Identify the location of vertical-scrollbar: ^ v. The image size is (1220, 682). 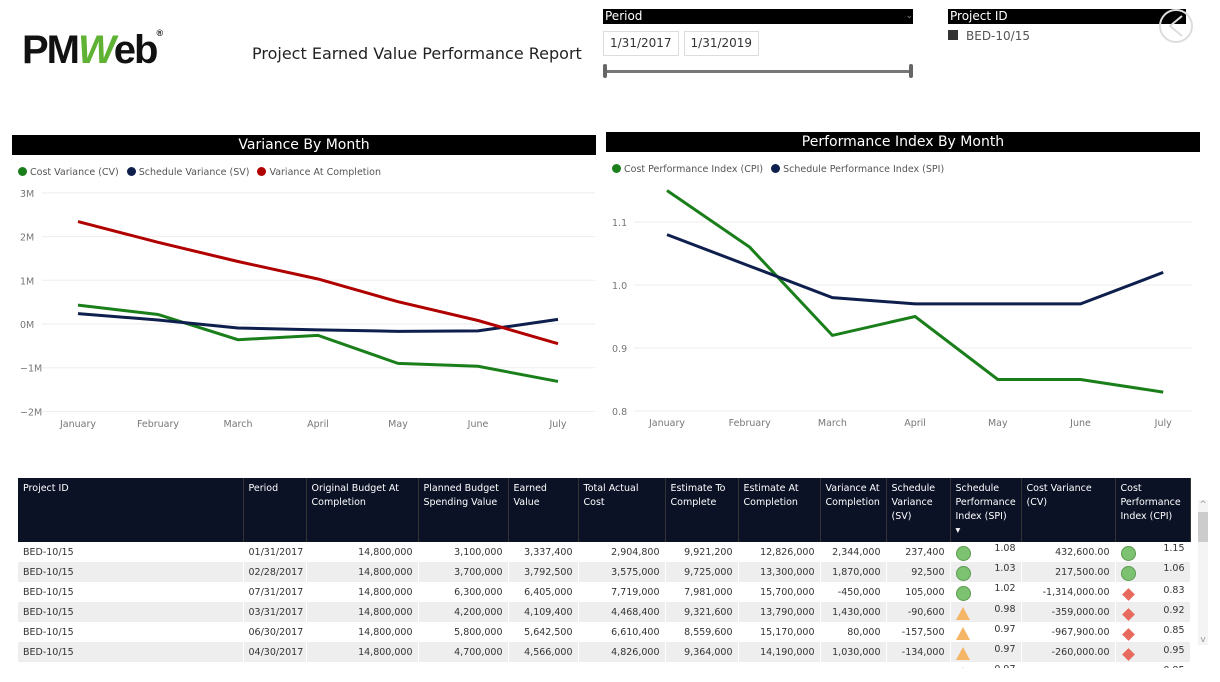
(1203, 572).